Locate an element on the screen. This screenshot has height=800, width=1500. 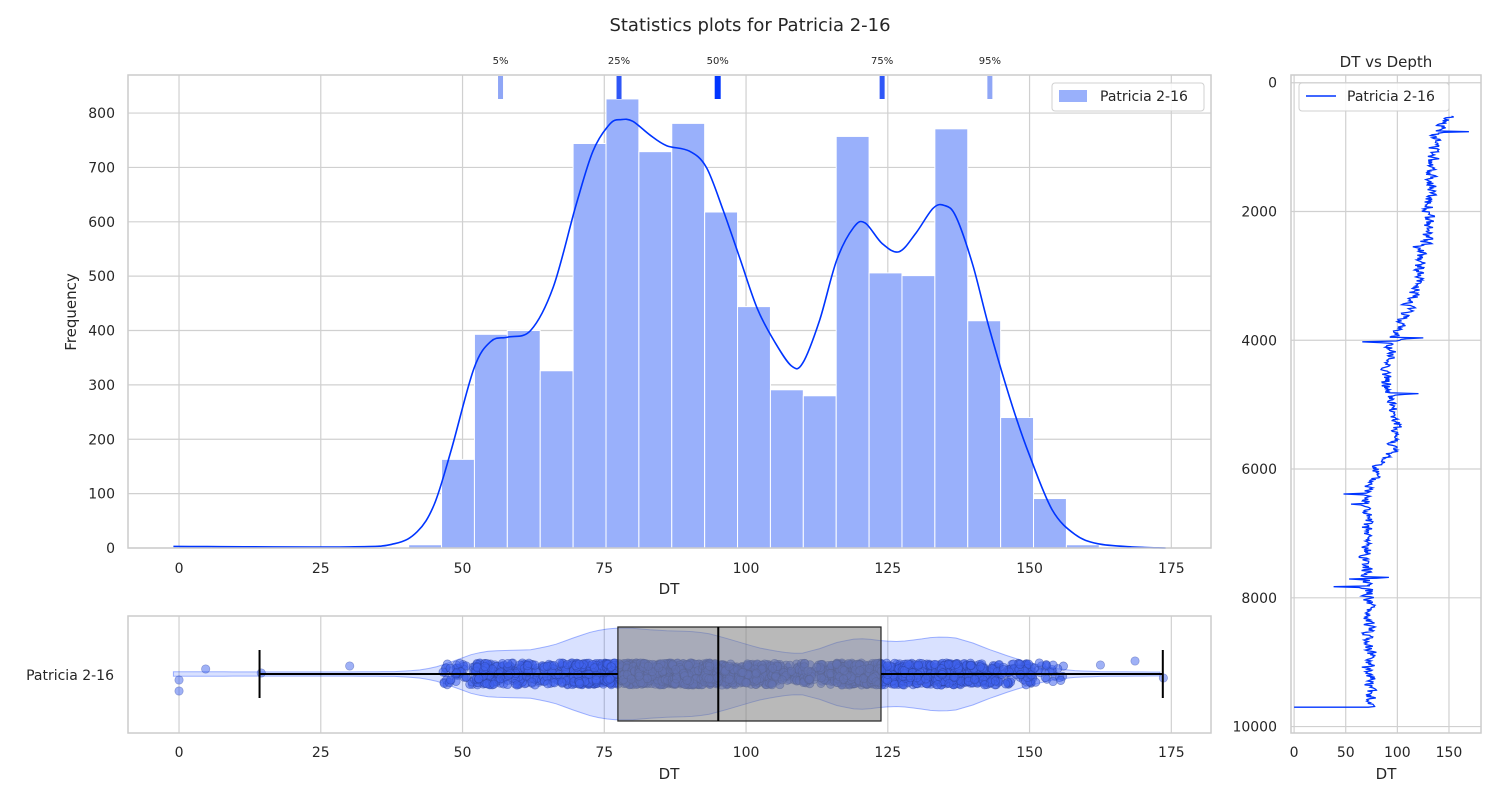
depth-legend-box is located at coordinates (1374, 97).